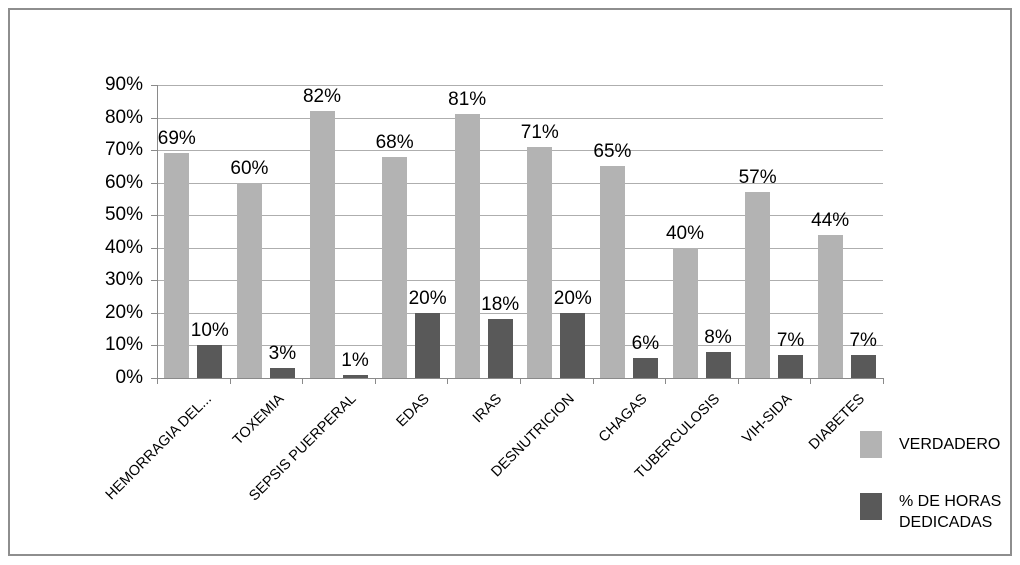 The width and height of the screenshot is (1020, 565). I want to click on bar-value-label: 3%, so click(282, 354).